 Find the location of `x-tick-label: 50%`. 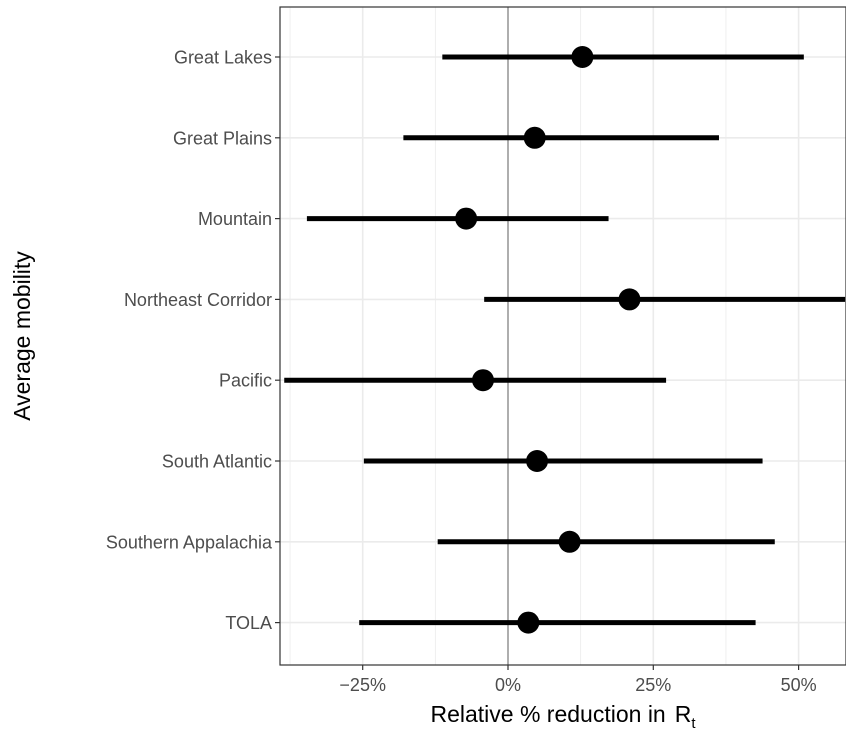

x-tick-label: 50% is located at coordinates (799, 685).